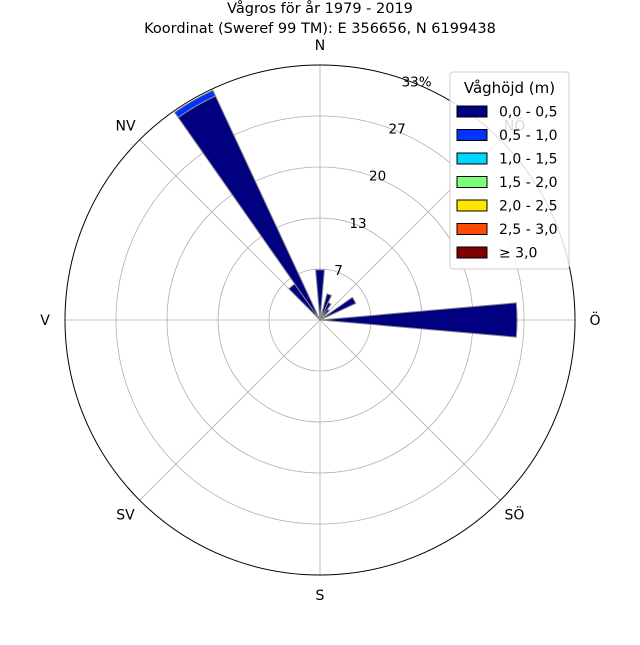 The width and height of the screenshot is (640, 645). What do you see at coordinates (518, 254) in the screenshot?
I see `legend-label-6: ≥ 3,0` at bounding box center [518, 254].